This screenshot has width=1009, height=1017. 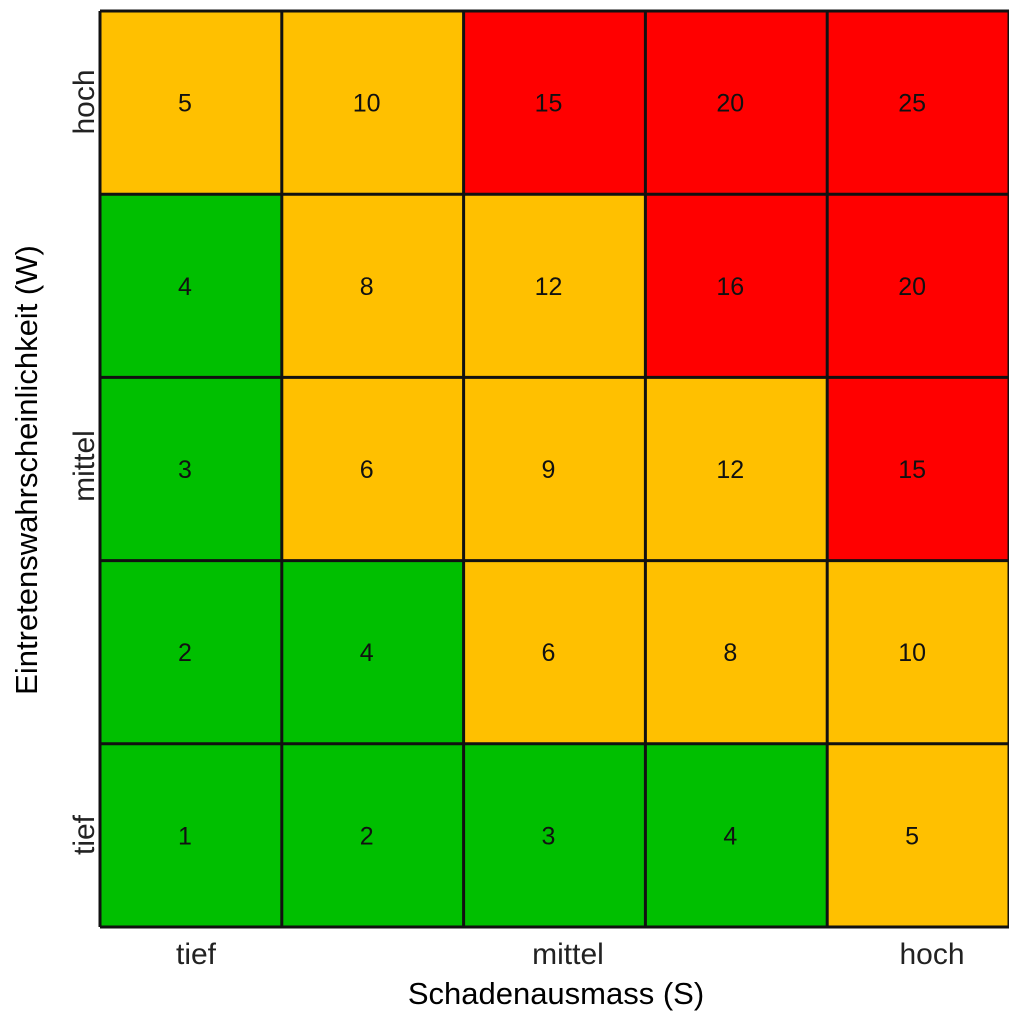 What do you see at coordinates (185, 653) in the screenshot?
I see `cell-value-r4-c1: 2` at bounding box center [185, 653].